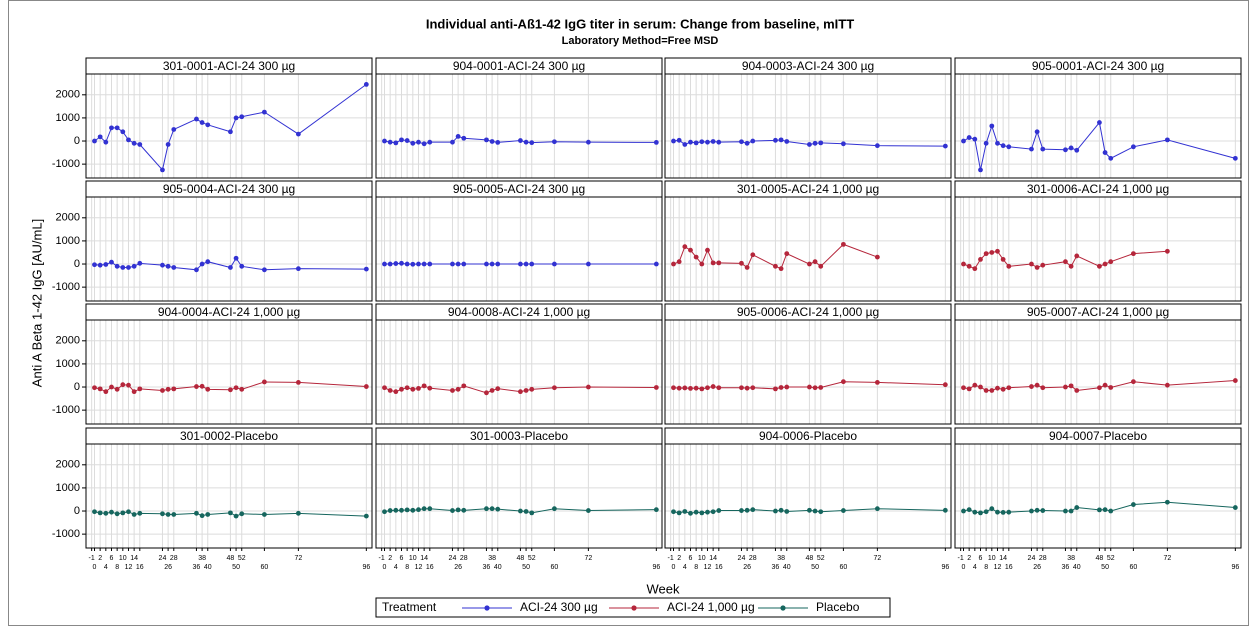 The height and width of the screenshot is (626, 1250). I want to click on y-tick-label: 2000, so click(68, 95).